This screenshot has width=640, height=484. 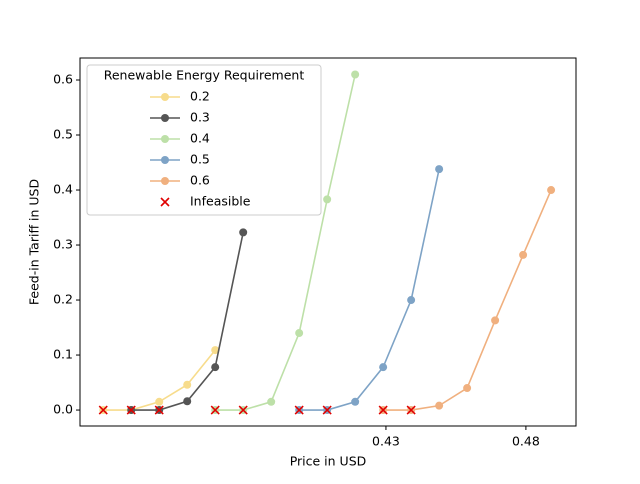 What do you see at coordinates (63, 299) in the screenshot?
I see `y-tick-label: 0.2` at bounding box center [63, 299].